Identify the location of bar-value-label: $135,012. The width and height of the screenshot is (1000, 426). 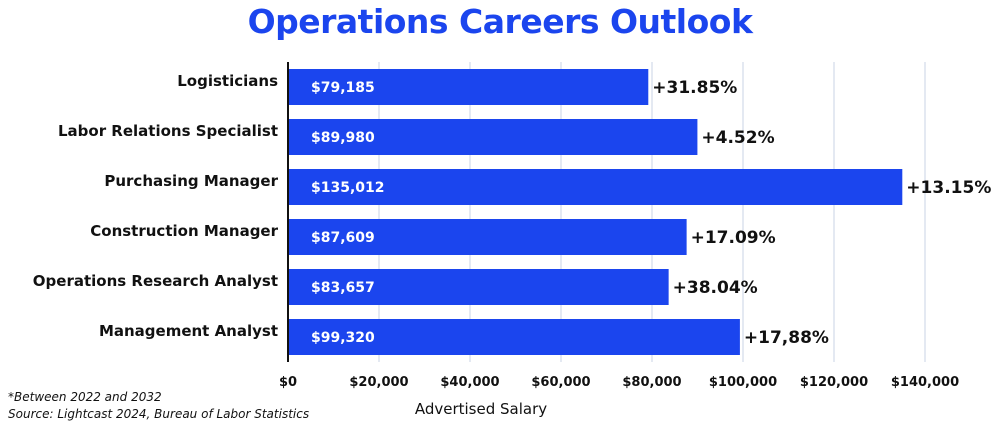
(348, 188).